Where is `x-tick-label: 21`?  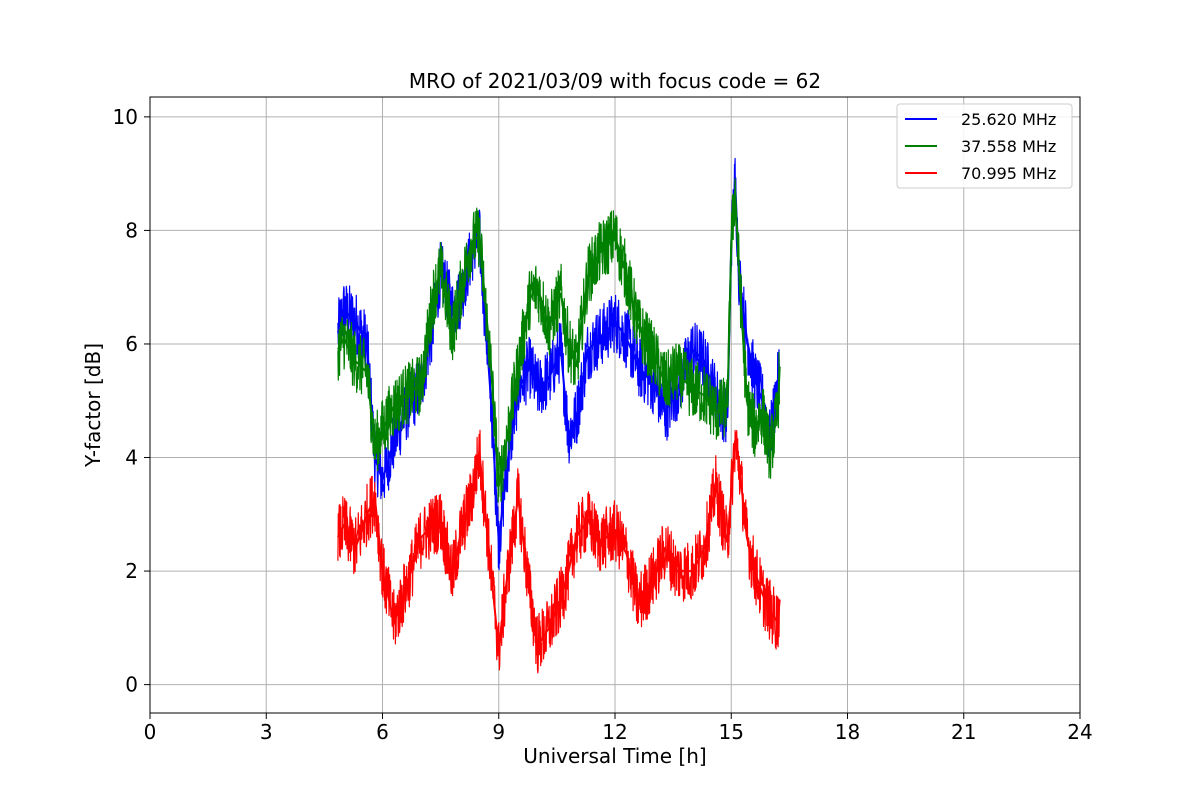
x-tick-label: 21 is located at coordinates (963, 732).